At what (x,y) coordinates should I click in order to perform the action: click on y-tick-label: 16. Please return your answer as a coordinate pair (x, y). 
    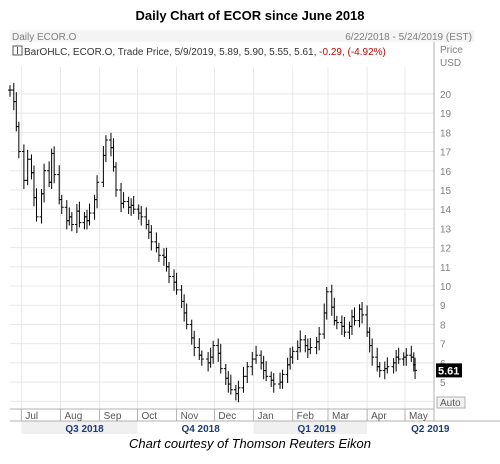
    Looking at the image, I should click on (446, 172).